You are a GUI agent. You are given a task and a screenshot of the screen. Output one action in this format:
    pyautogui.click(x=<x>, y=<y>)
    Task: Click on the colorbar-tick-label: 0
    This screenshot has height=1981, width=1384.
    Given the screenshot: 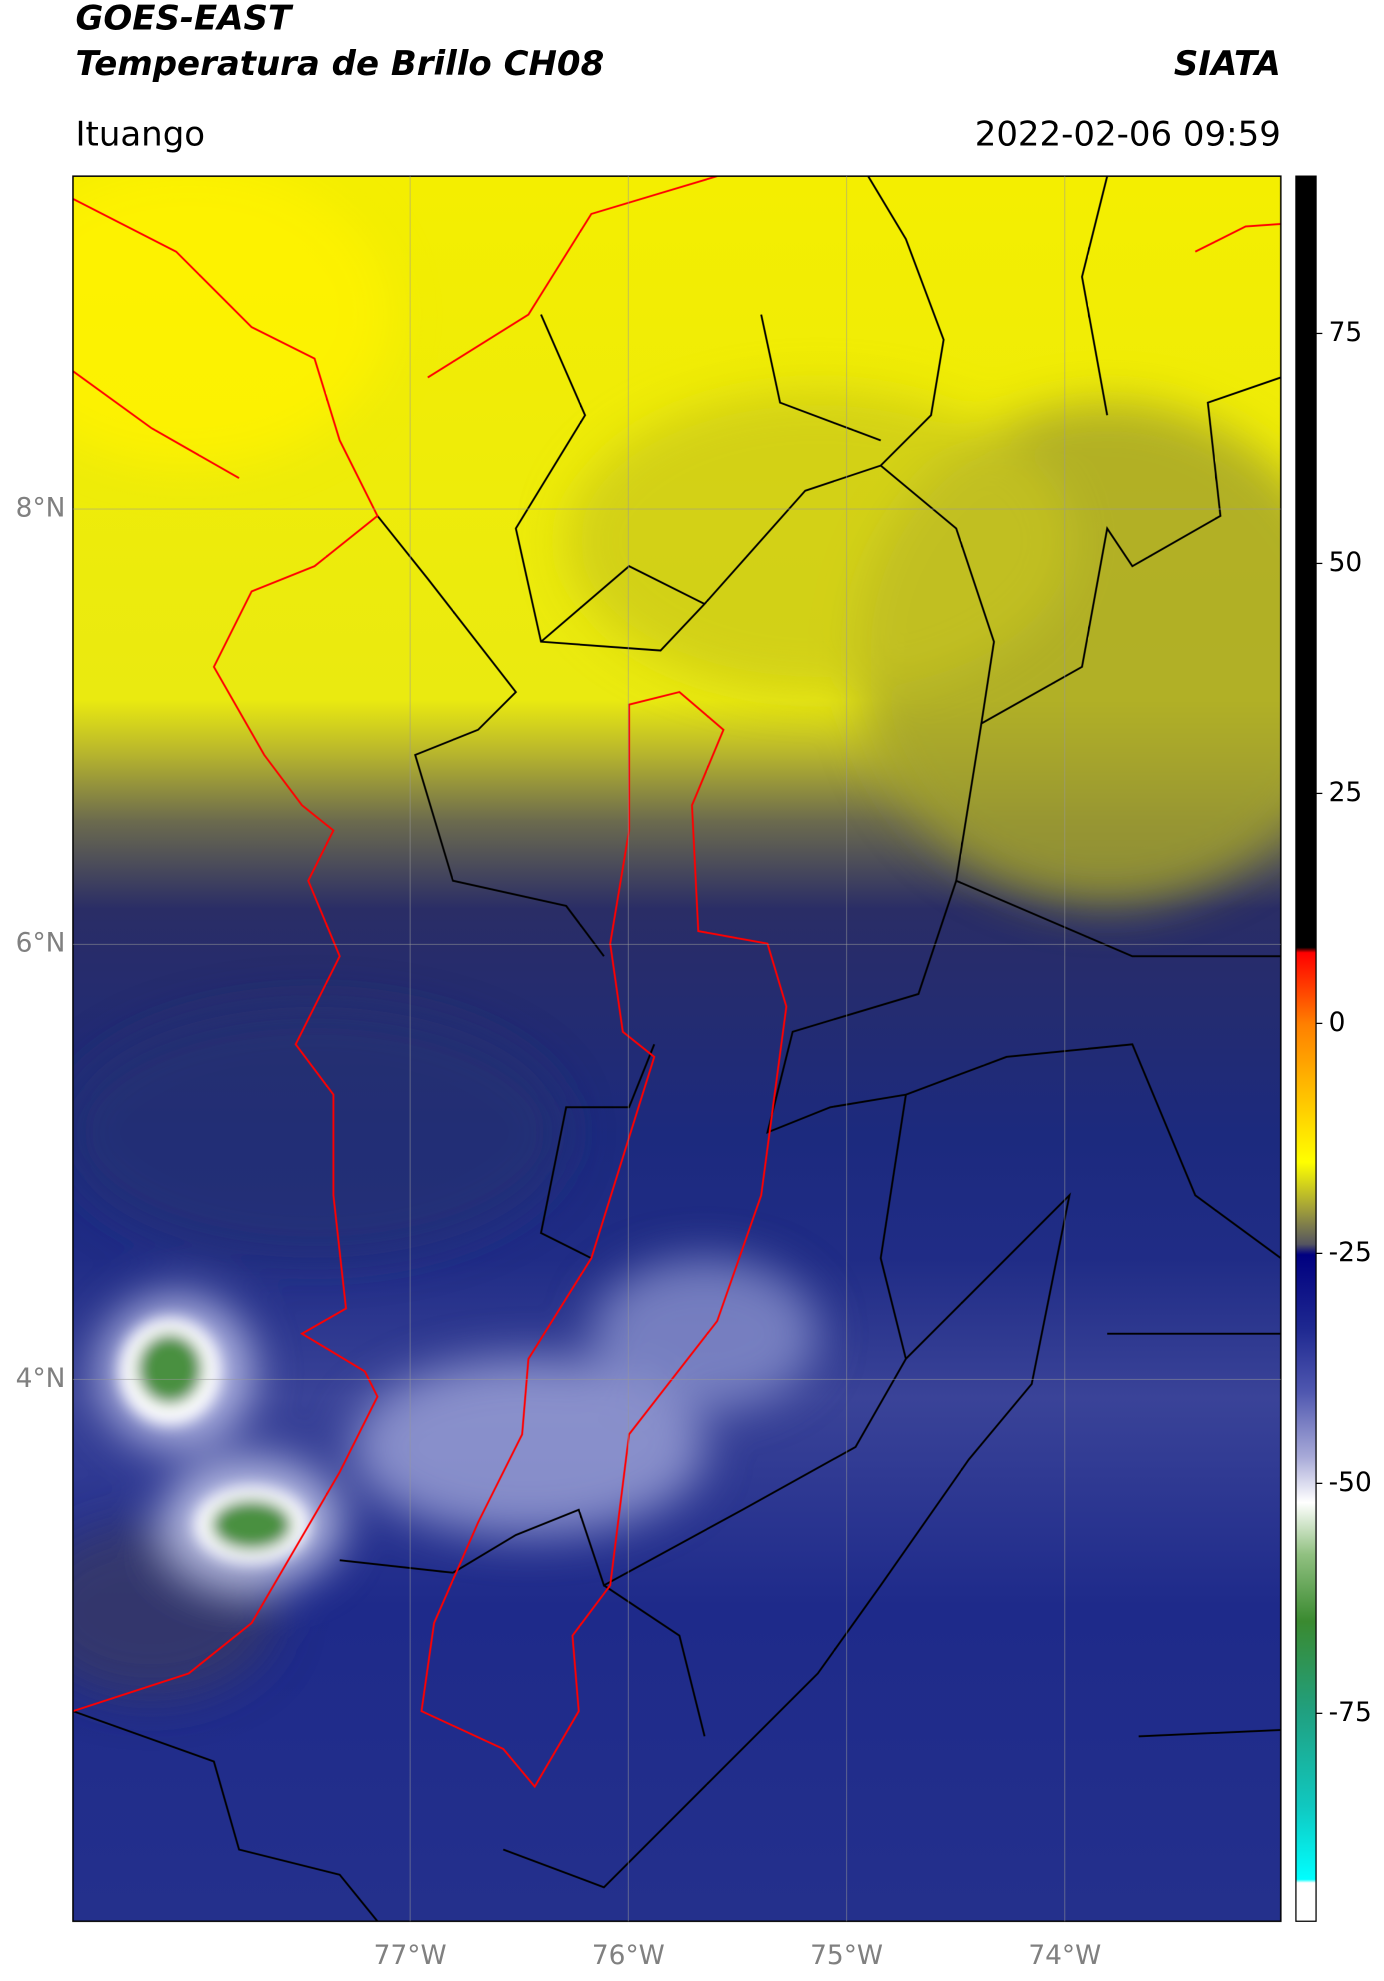 What is the action you would take?
    pyautogui.click(x=1337, y=1022)
    